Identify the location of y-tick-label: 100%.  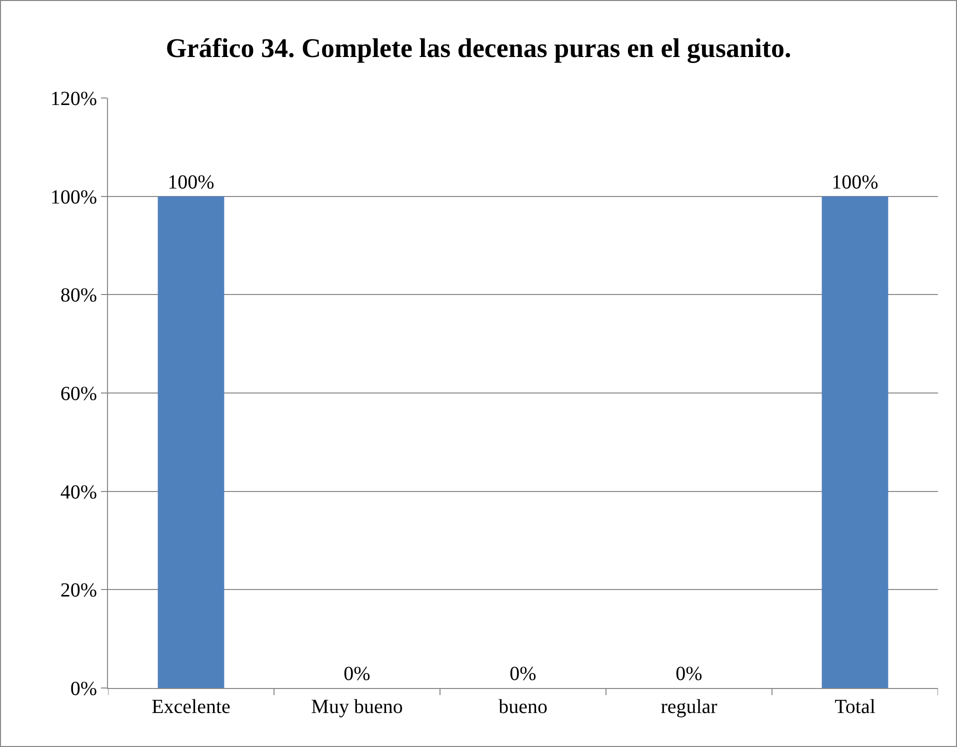
(73, 197).